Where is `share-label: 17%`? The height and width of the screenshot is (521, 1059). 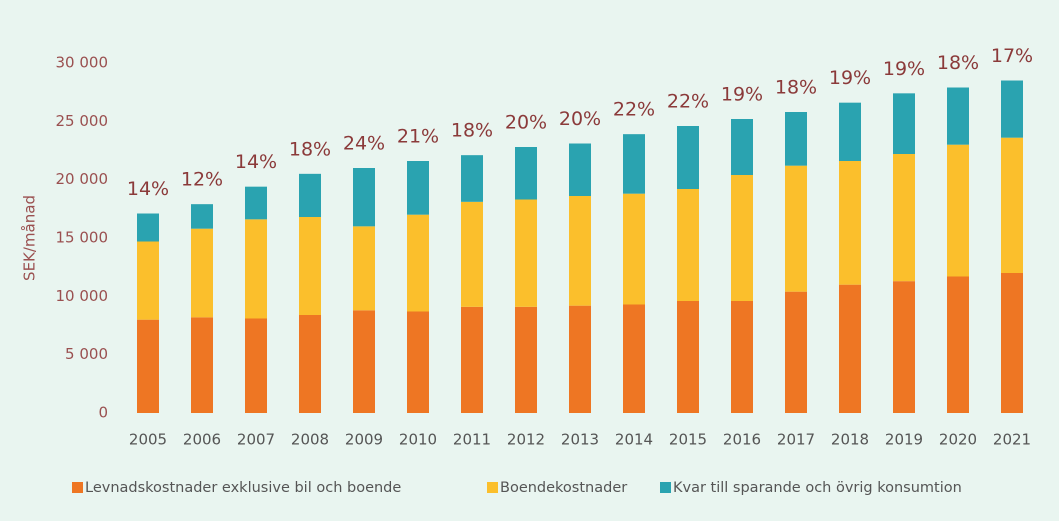
share-label: 17% is located at coordinates (1012, 56).